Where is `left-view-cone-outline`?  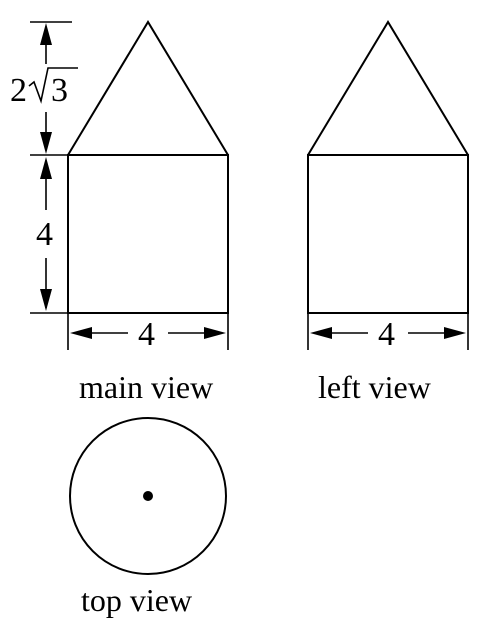
left-view-cone-outline is located at coordinates (388, 88).